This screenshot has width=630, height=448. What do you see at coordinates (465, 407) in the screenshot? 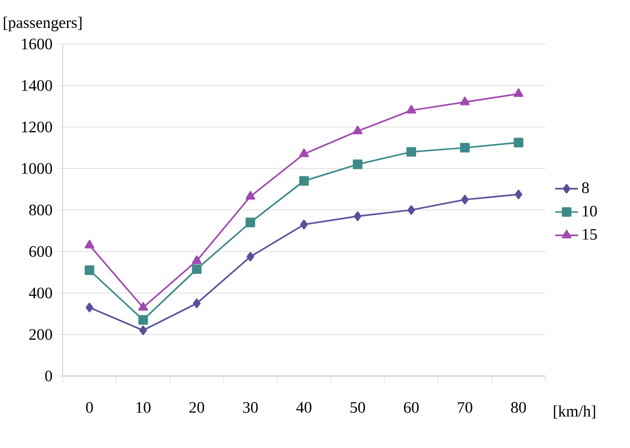
I see `x-tick-label: 70` at bounding box center [465, 407].